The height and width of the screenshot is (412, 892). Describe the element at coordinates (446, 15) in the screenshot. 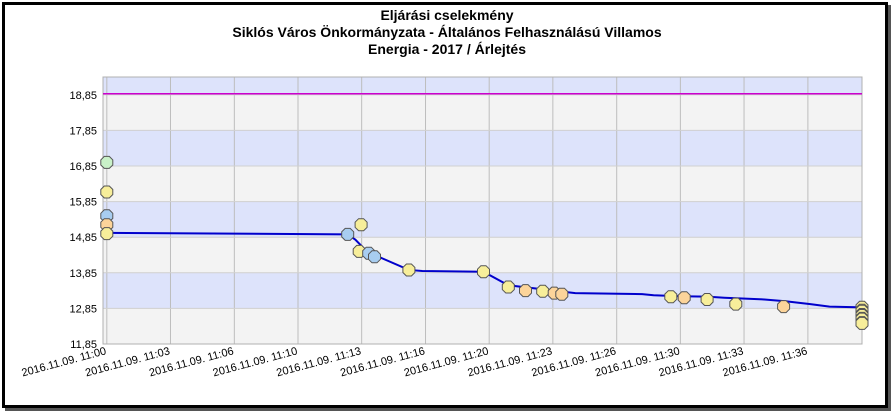

I see `title-line-1: Eljárási cselekmény` at that location.